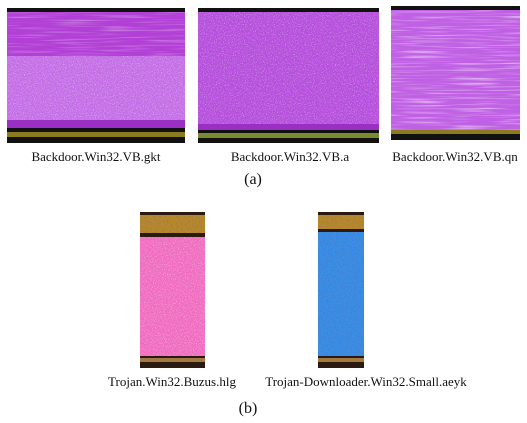 This screenshot has width=527, height=423. I want to click on caption: Trojan.Win32.Buzus.hlg, so click(172, 381).